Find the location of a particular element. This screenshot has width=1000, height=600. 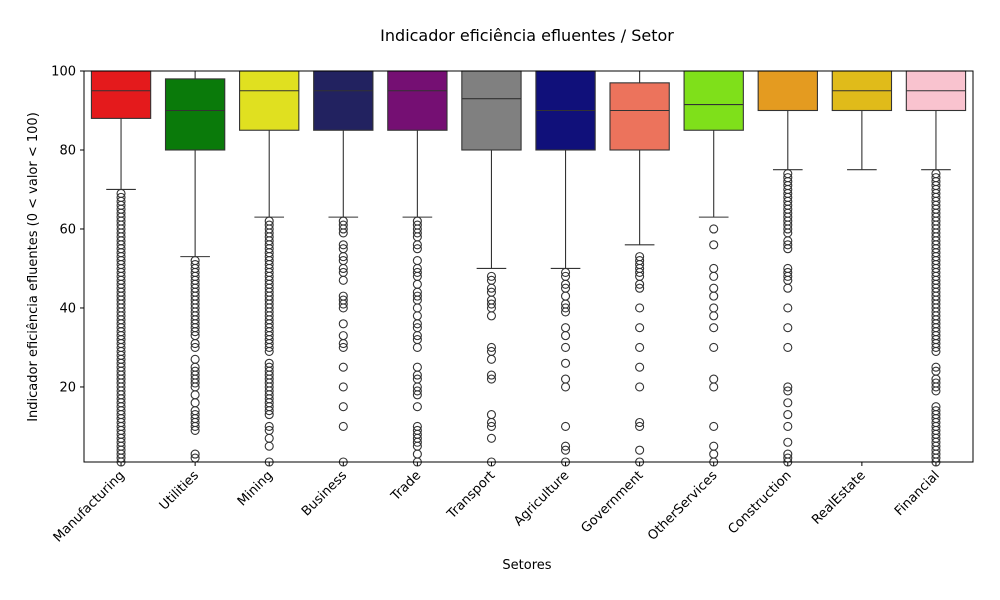

x-tick-label: Mining is located at coordinates (255, 488).